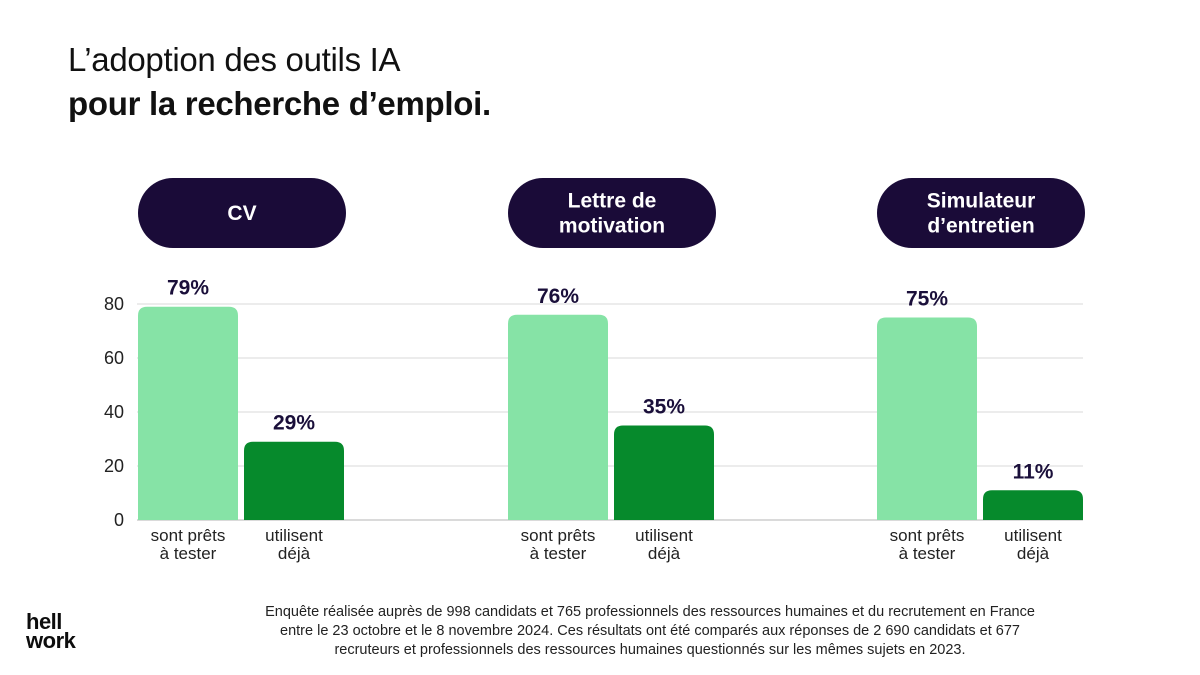 Image resolution: width=1200 pixels, height=675 pixels. Describe the element at coordinates (34, 640) in the screenshot. I see `logo-line-2a: w` at that location.